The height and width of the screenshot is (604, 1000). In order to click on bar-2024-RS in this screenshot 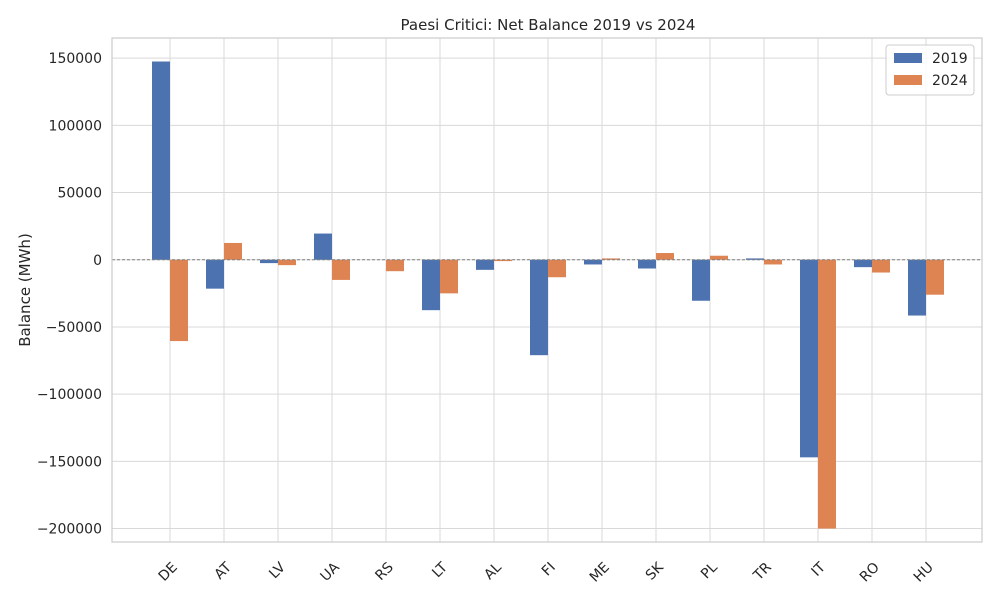, I will do `click(395, 265)`.